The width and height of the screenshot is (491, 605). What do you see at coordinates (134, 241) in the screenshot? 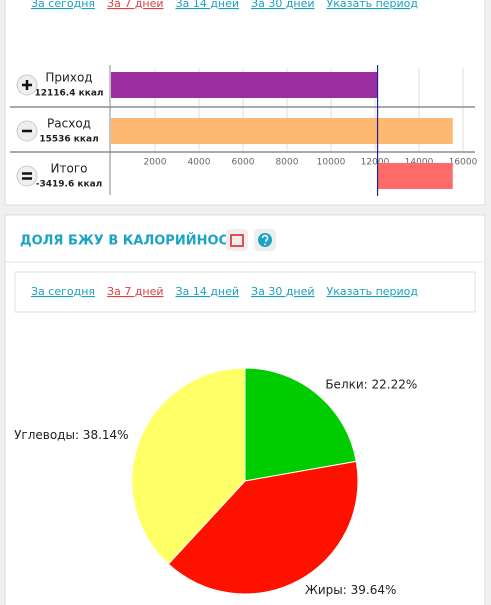
I see `panel-title: ДОЛЯ БЖУ В КАЛОРИЙНОСТИ` at bounding box center [134, 241].